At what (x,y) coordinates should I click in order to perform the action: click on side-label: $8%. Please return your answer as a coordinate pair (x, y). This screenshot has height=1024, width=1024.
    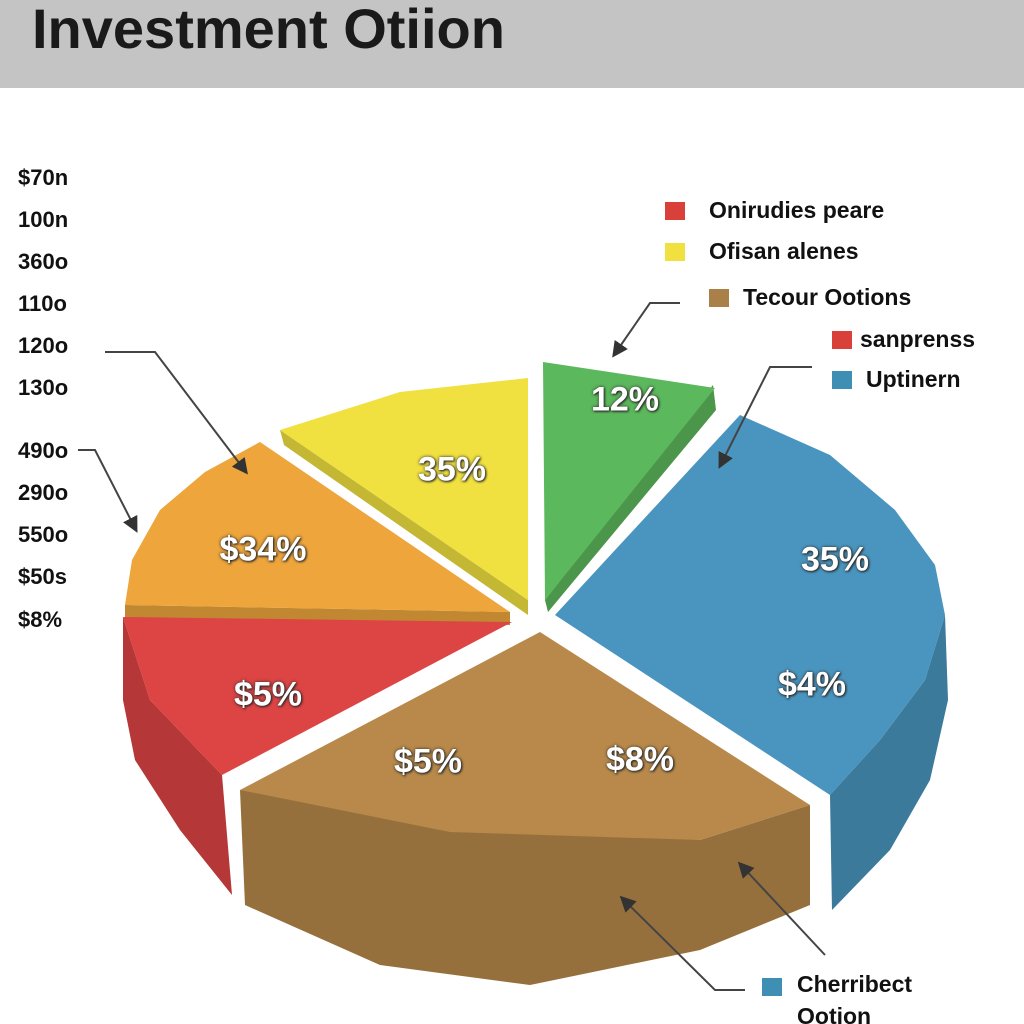
    Looking at the image, I should click on (40, 619).